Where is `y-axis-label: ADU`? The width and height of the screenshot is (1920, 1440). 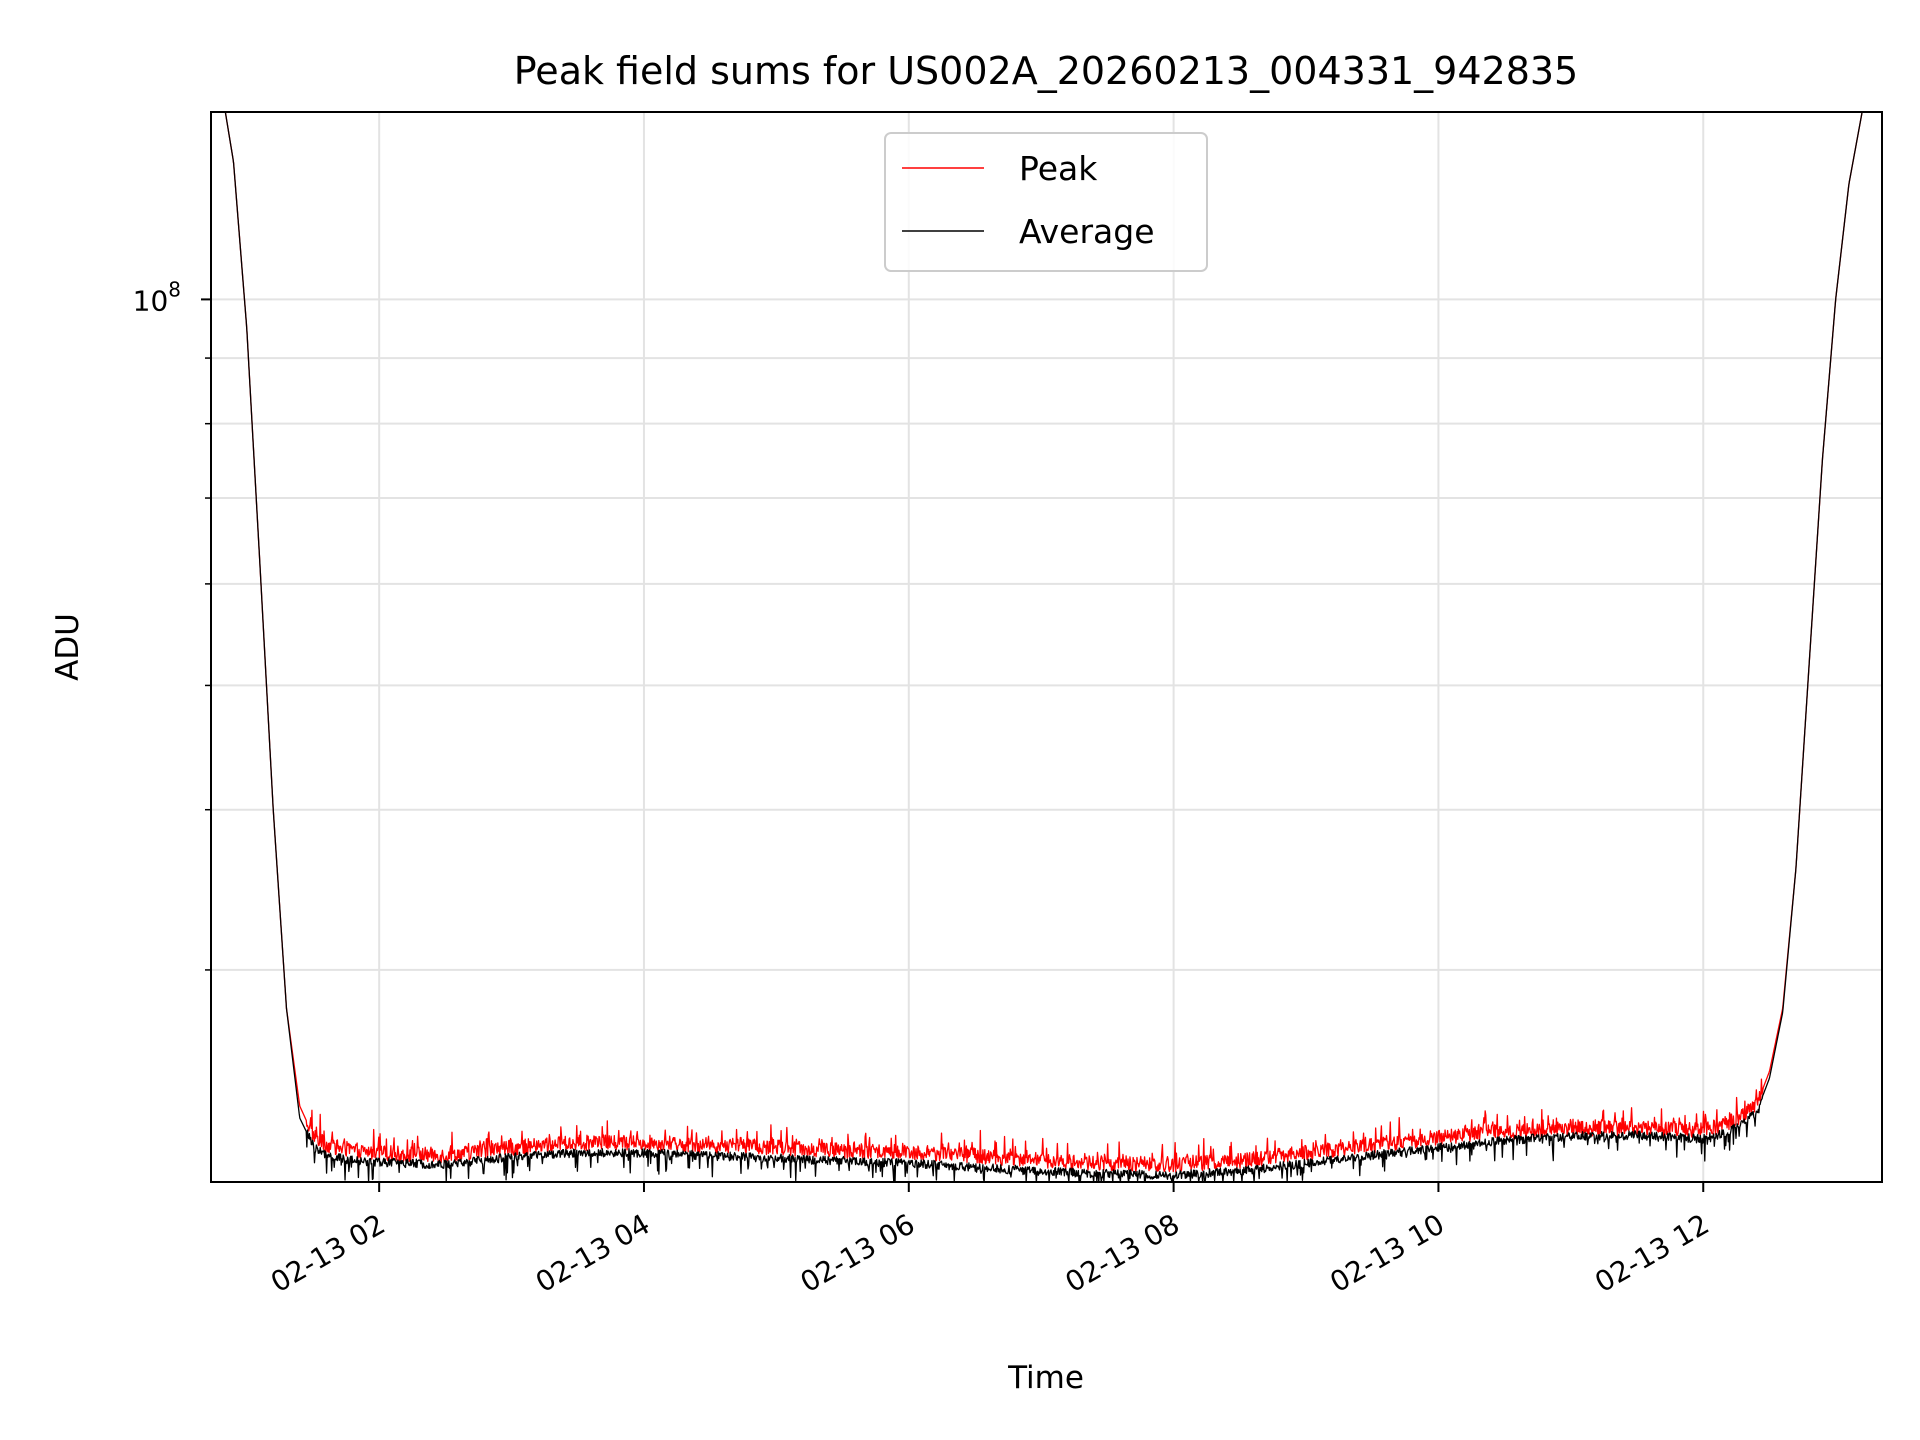 y-axis-label: ADU is located at coordinates (68, 647).